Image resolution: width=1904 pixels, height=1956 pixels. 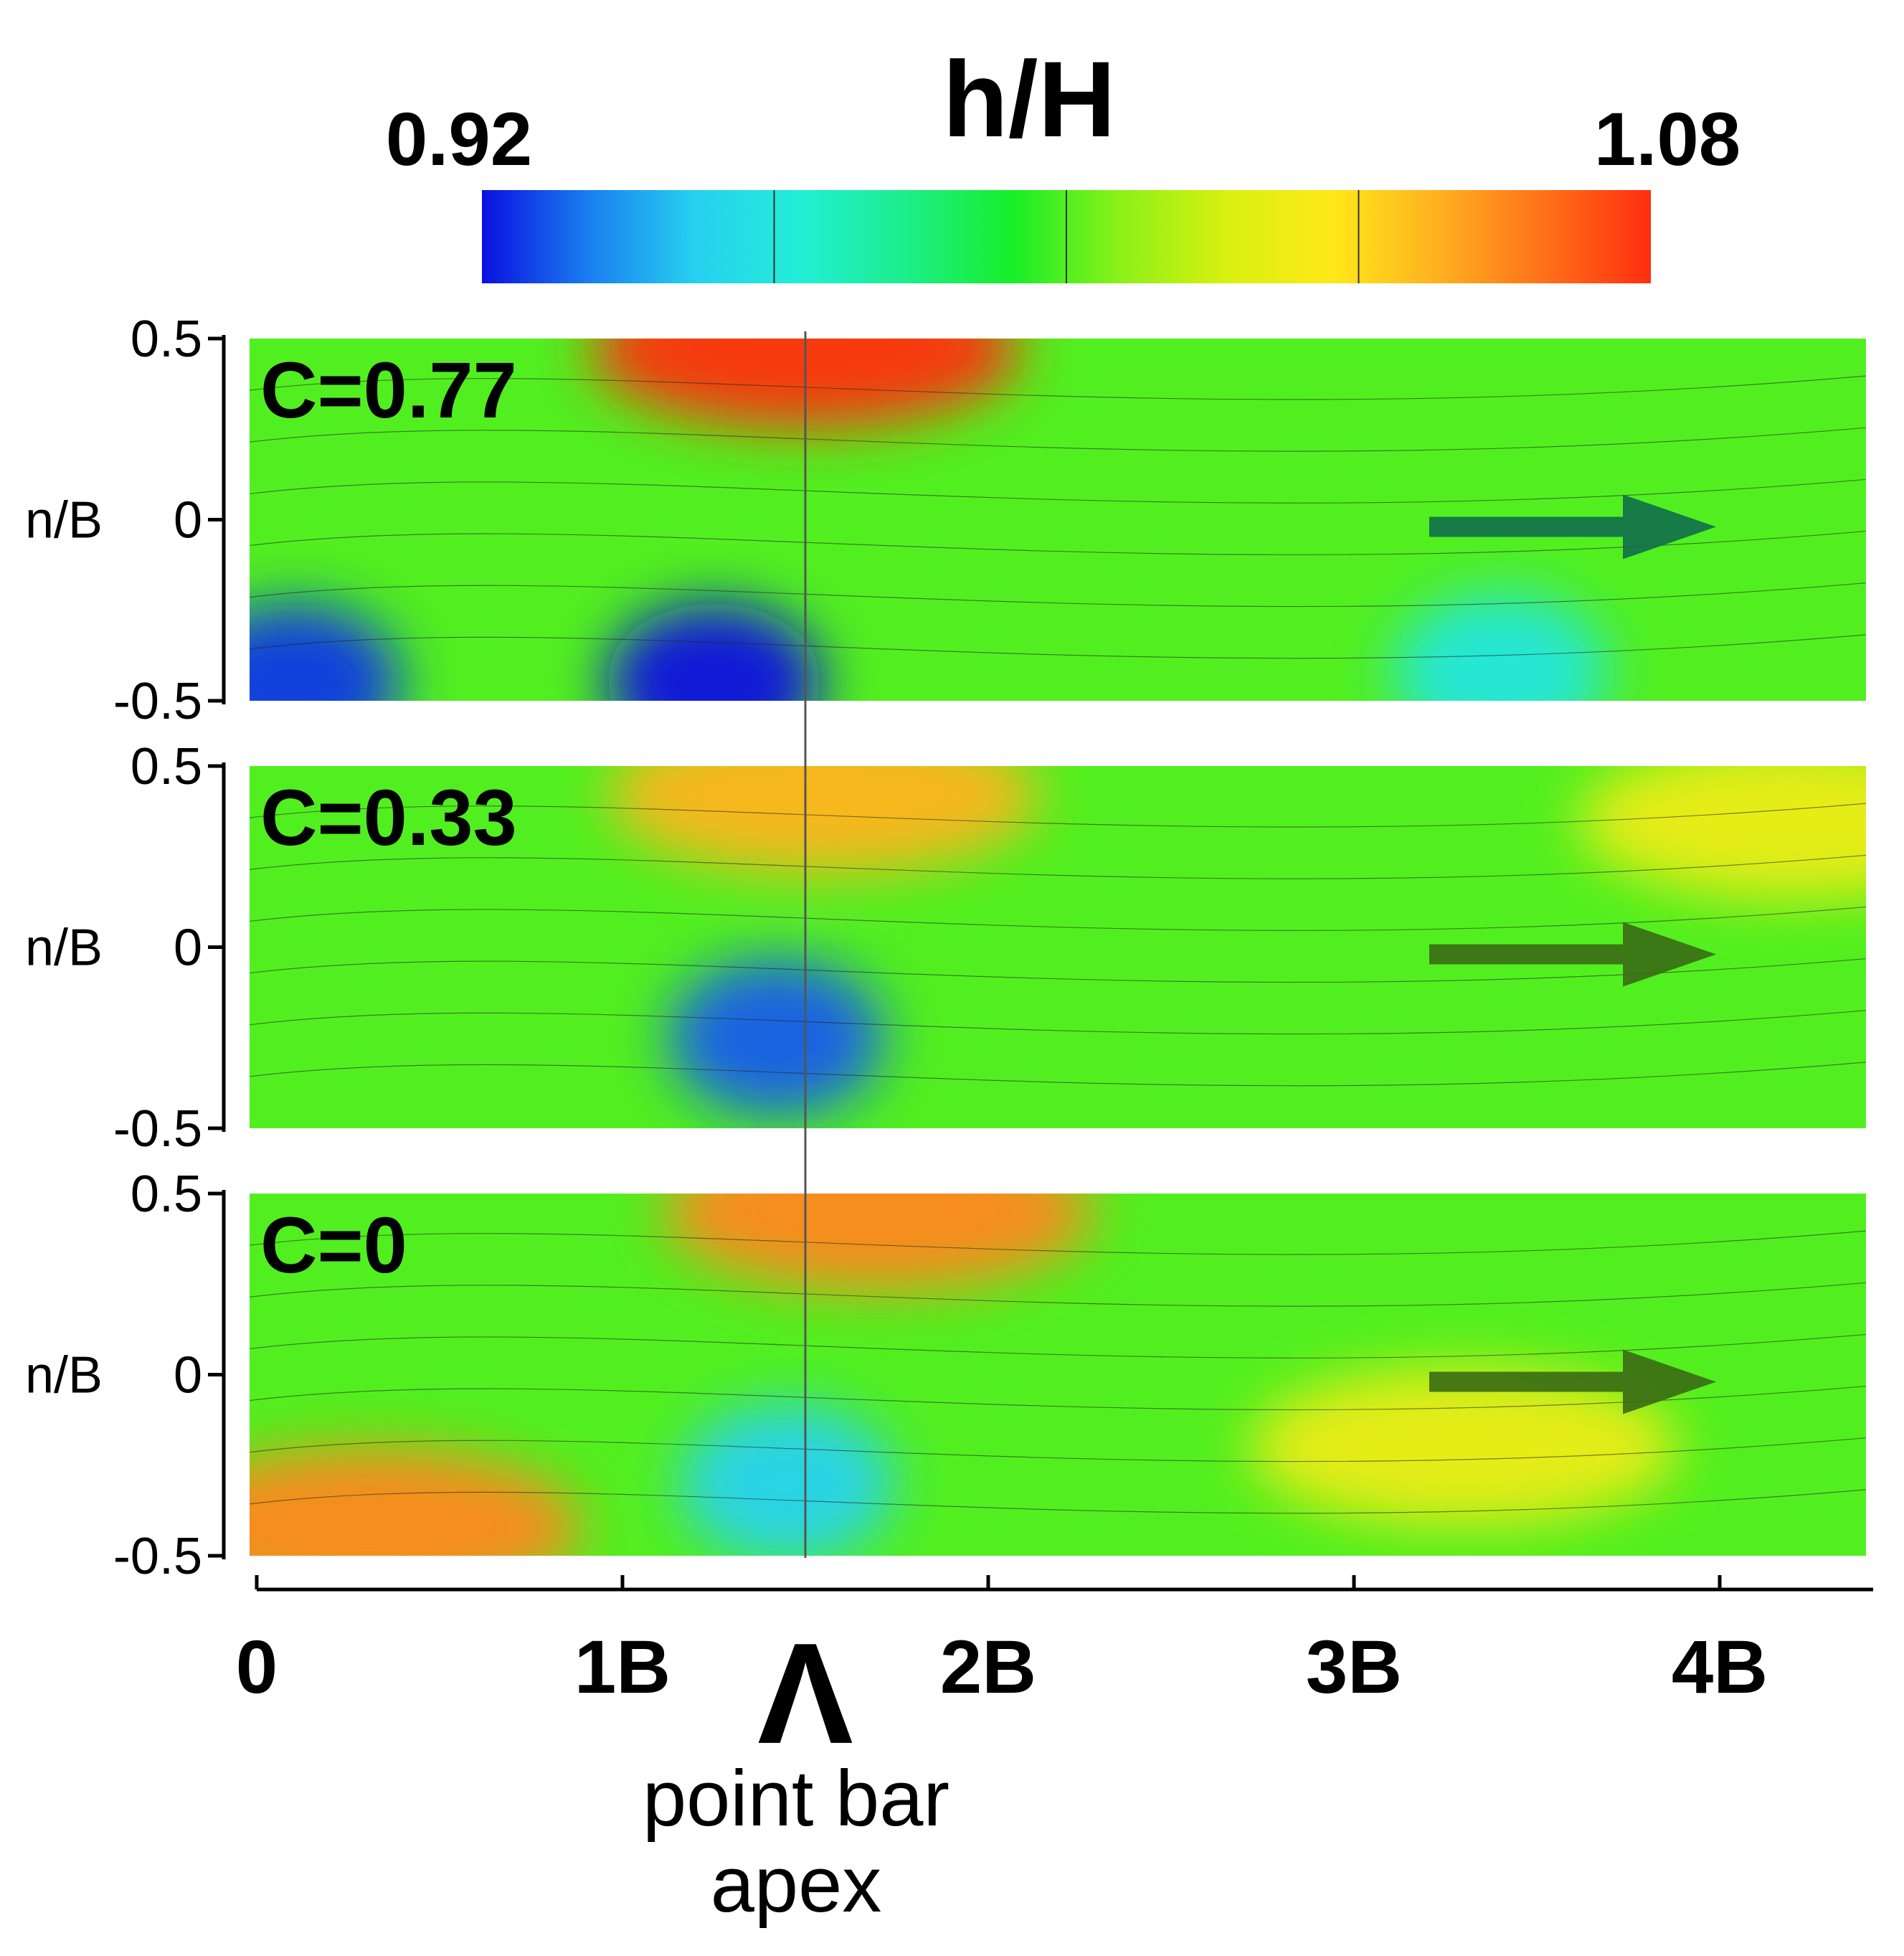 What do you see at coordinates (1720, 1667) in the screenshot?
I see `x-tick-label: 4B` at bounding box center [1720, 1667].